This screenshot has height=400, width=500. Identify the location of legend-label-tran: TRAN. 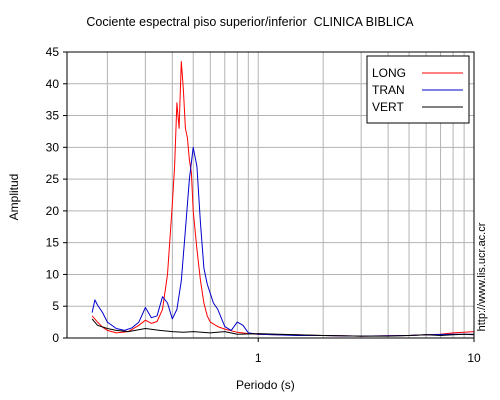
(388, 90).